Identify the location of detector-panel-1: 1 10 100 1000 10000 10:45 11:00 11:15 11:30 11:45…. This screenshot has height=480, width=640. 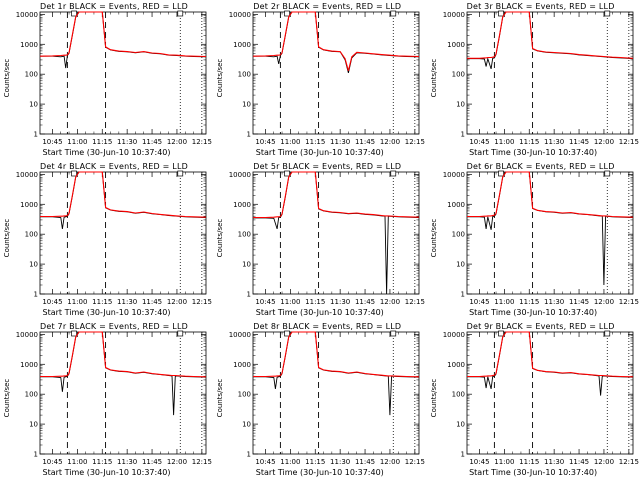
(106, 80).